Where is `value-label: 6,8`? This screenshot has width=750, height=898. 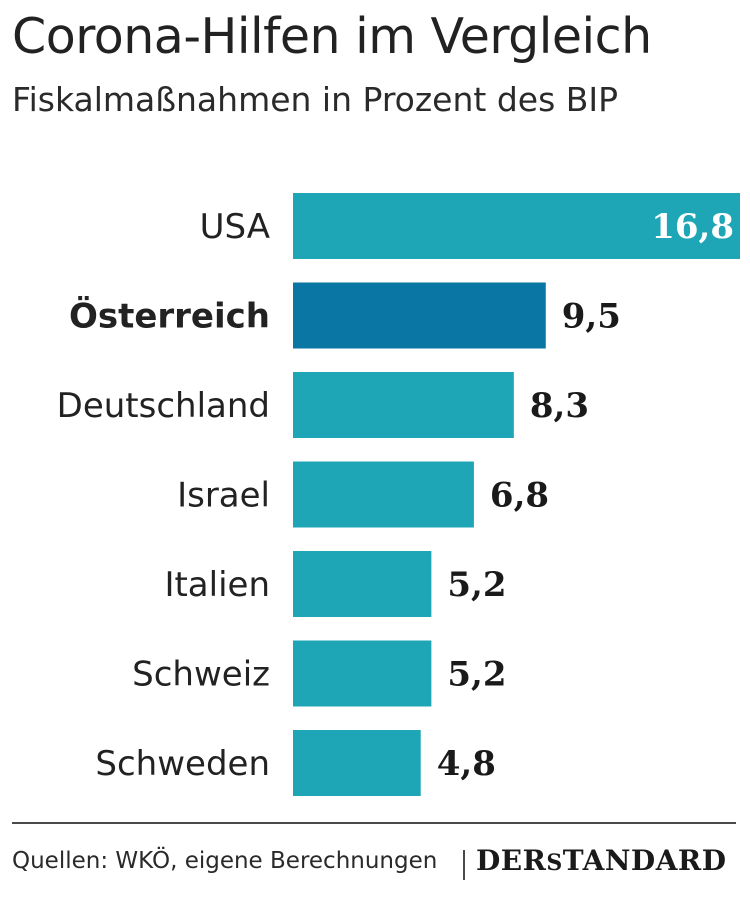
value-label: 6,8 is located at coordinates (519, 496).